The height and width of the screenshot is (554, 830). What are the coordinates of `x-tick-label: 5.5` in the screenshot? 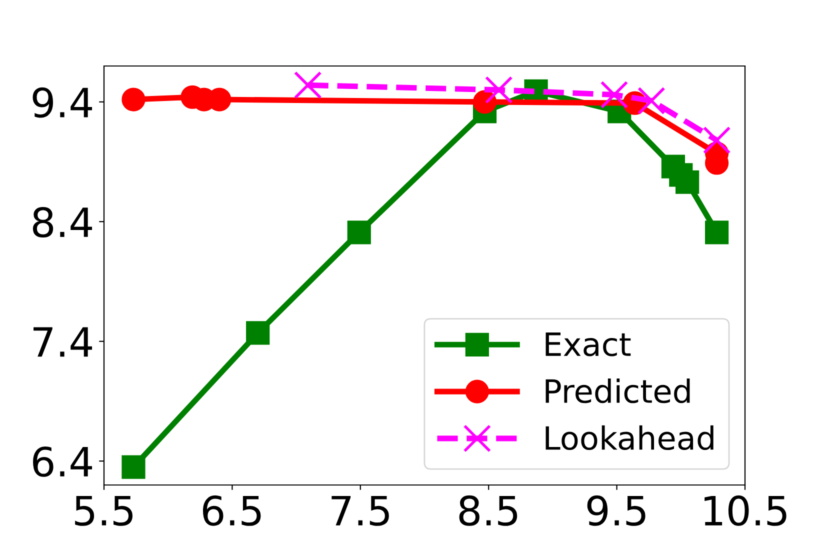 It's located at (104, 511).